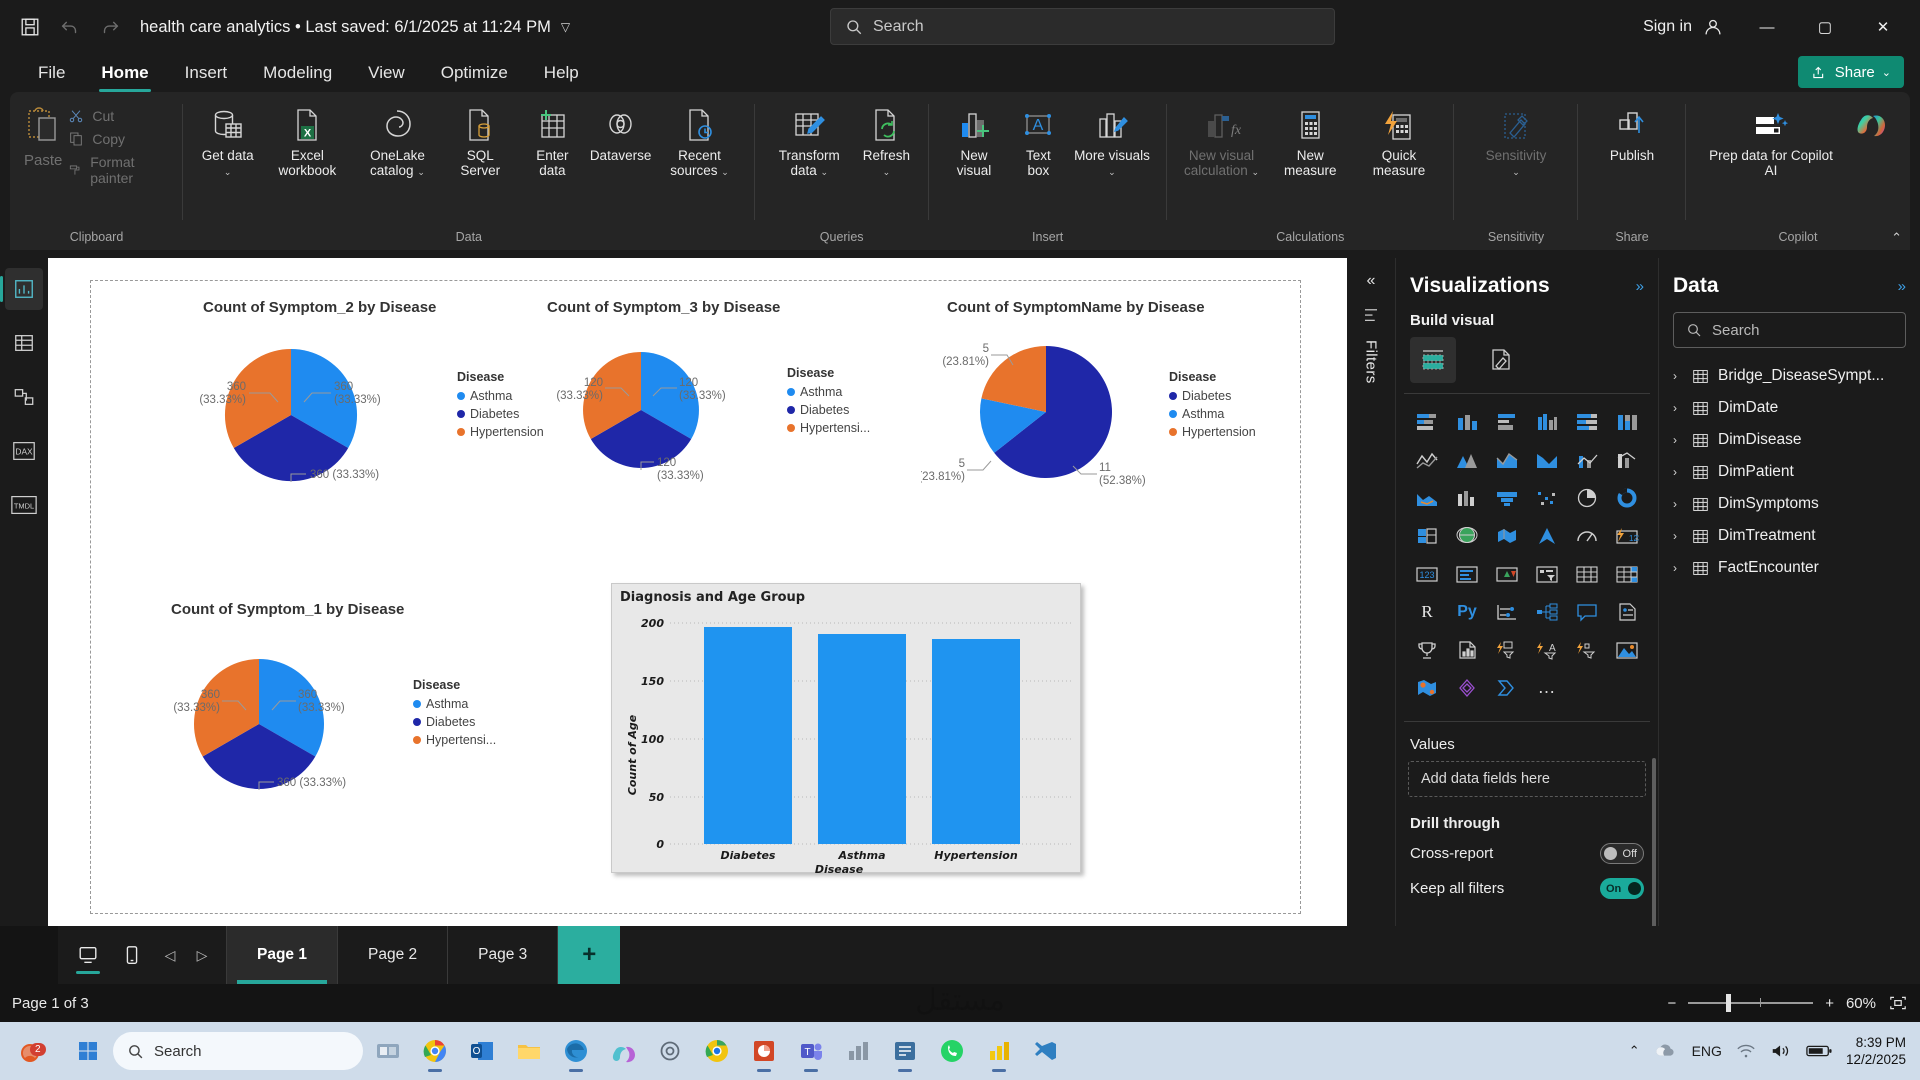  I want to click on mobile-layout-button, so click(132, 955).